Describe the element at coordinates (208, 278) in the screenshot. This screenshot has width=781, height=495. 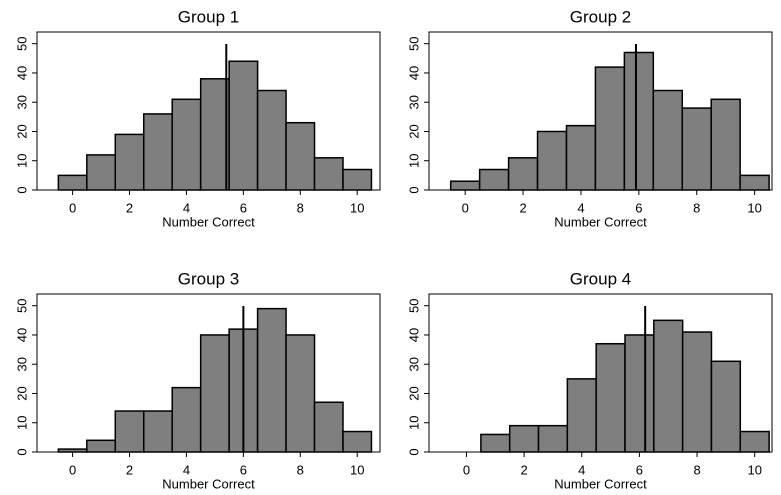
I see `chart-title: Group 3` at that location.